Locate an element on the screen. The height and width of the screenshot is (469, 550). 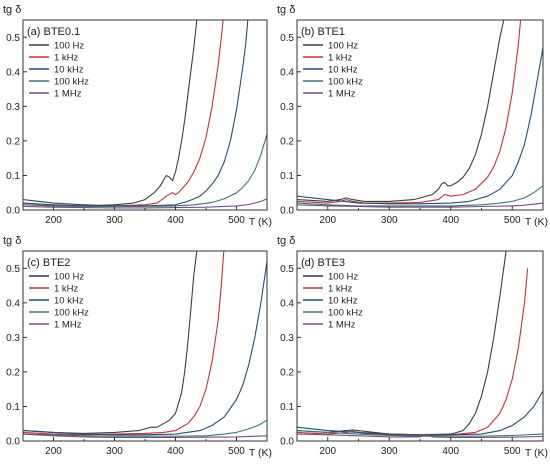
panel-title: (d) BTE3 is located at coordinates (323, 263).